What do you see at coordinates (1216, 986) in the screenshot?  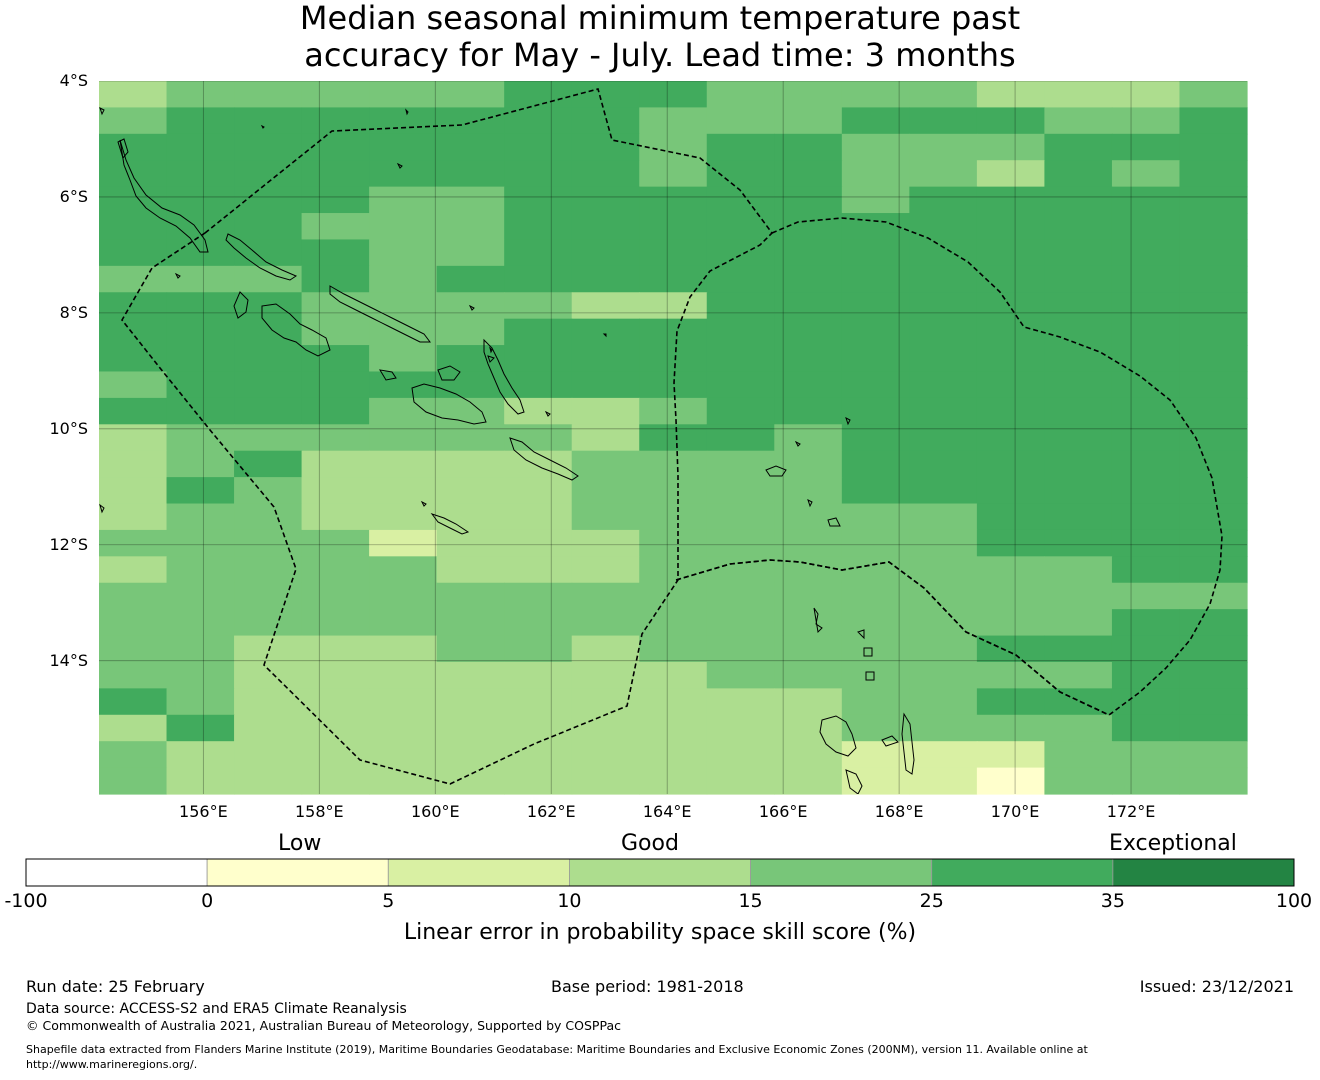 I see `issued-date: Issued: 23/12/2021` at bounding box center [1216, 986].